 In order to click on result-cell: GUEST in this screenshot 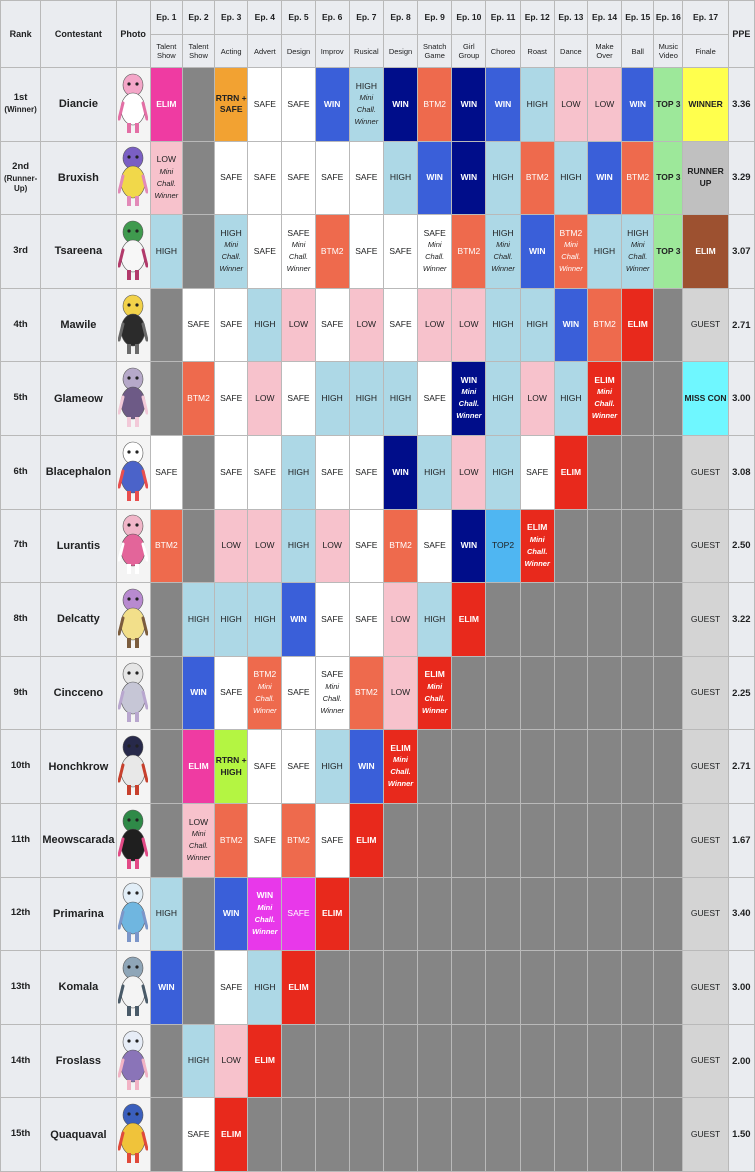, I will do `click(705, 325)`.